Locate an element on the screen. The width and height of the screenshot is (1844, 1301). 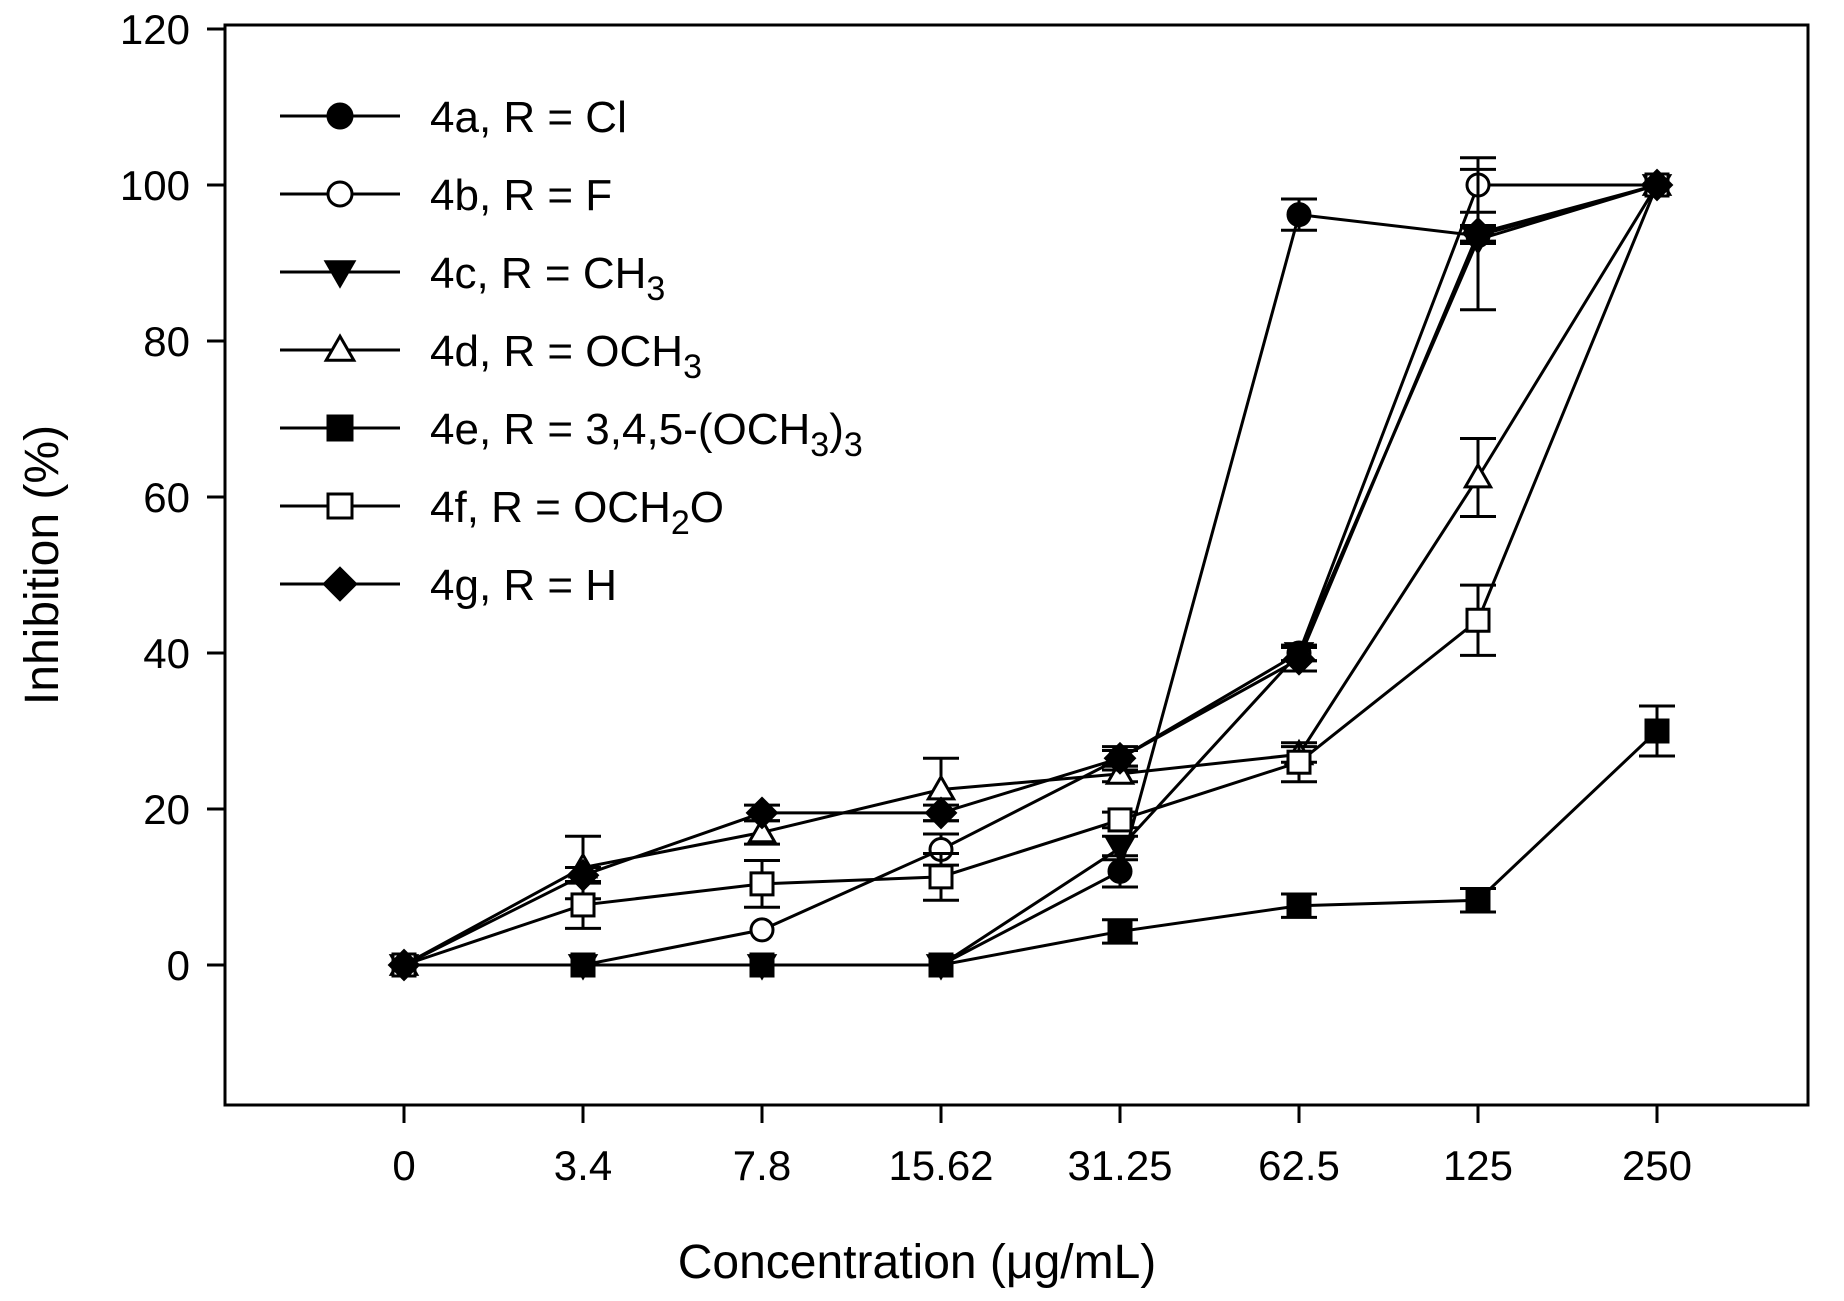
x-tick-label: 62.5 is located at coordinates (1299, 1165).